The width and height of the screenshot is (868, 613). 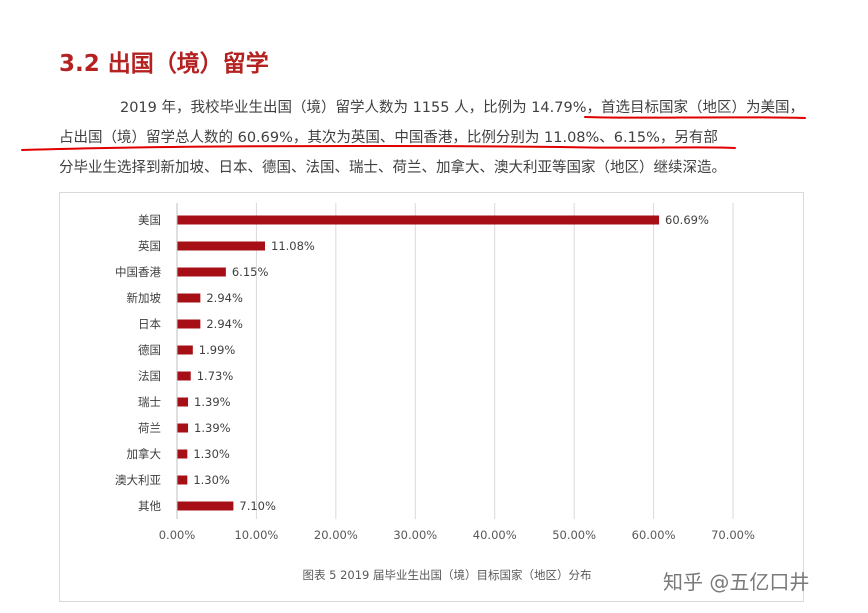 I want to click on x-tick-label: 30.00%, so click(x=415, y=535).